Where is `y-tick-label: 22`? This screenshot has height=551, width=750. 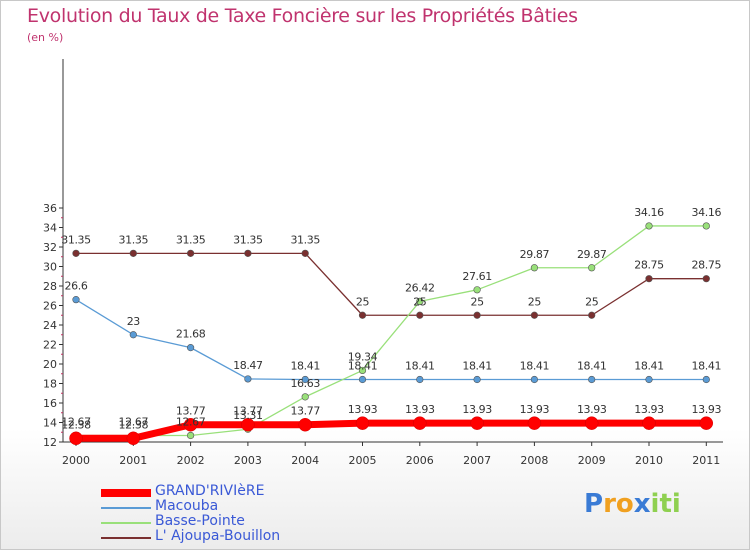 y-tick-label: 22 is located at coordinates (50, 345).